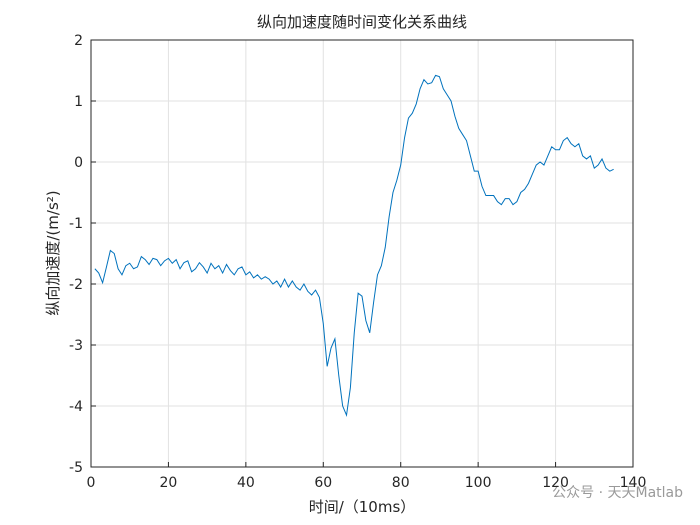  What do you see at coordinates (362, 22) in the screenshot?
I see `chart-title: 纵向加速度随时间变化关系曲线` at bounding box center [362, 22].